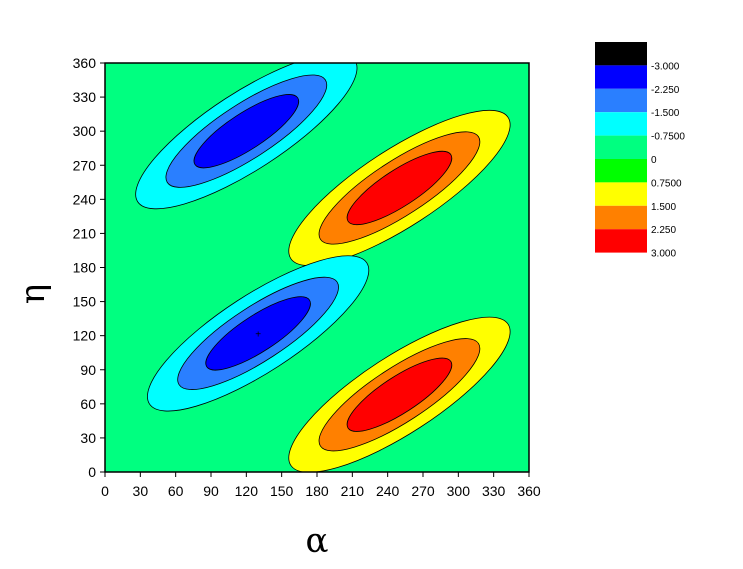 The width and height of the screenshot is (743, 569). I want to click on x-tick-label: 0, so click(105, 491).